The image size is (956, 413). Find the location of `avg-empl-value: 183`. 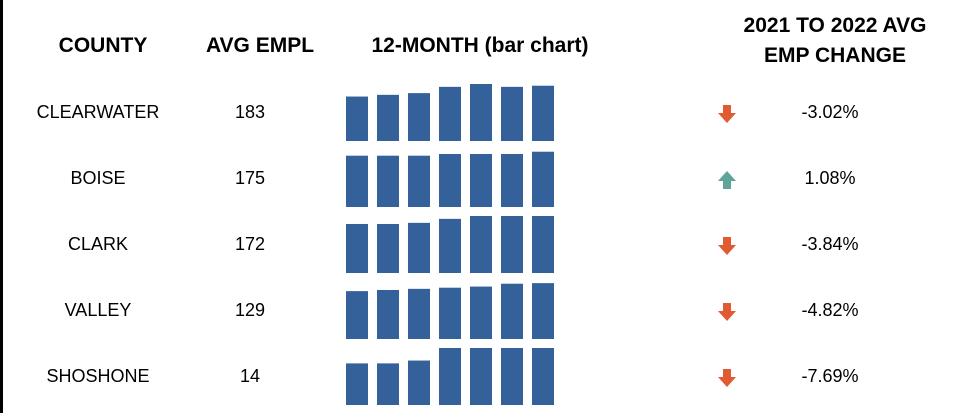

avg-empl-value: 183 is located at coordinates (250, 112).